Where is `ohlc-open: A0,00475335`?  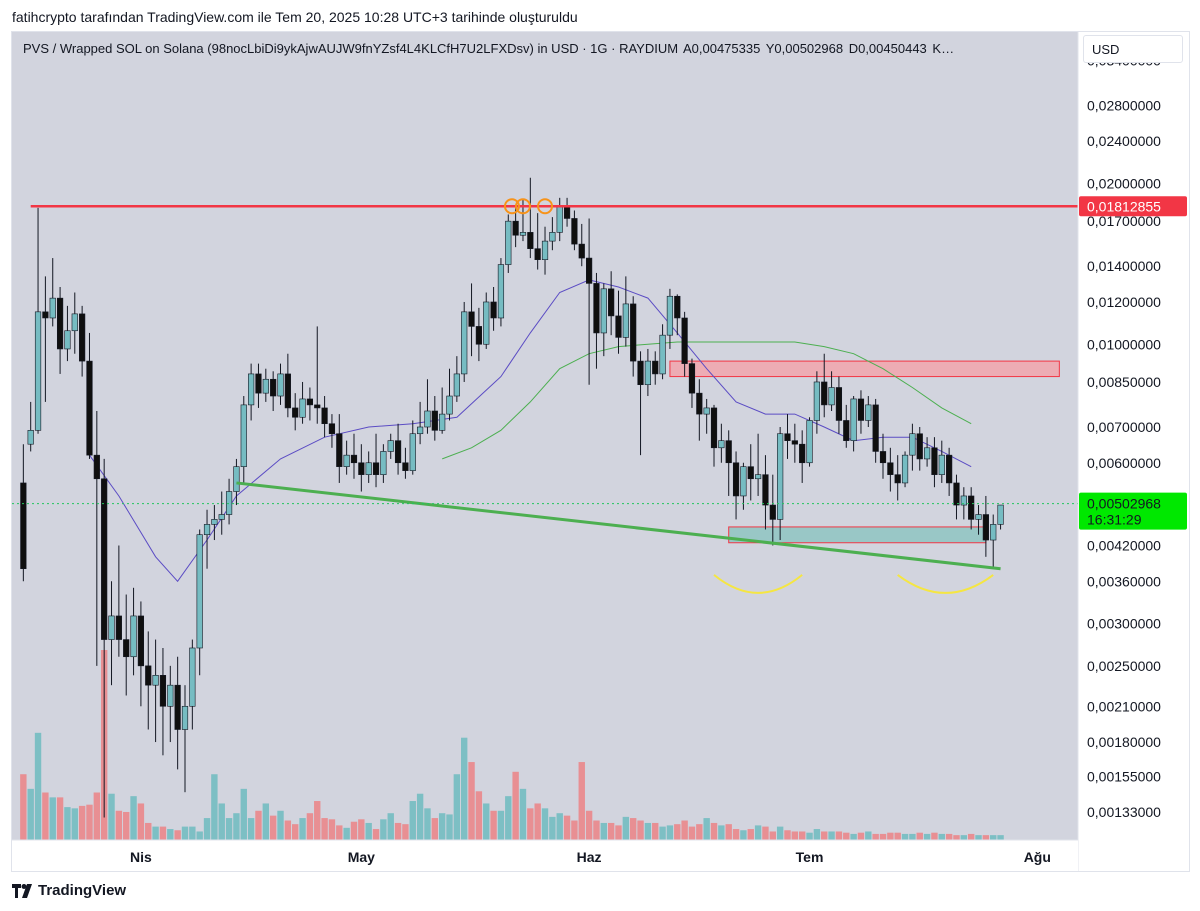 ohlc-open: A0,00475335 is located at coordinates (721, 48).